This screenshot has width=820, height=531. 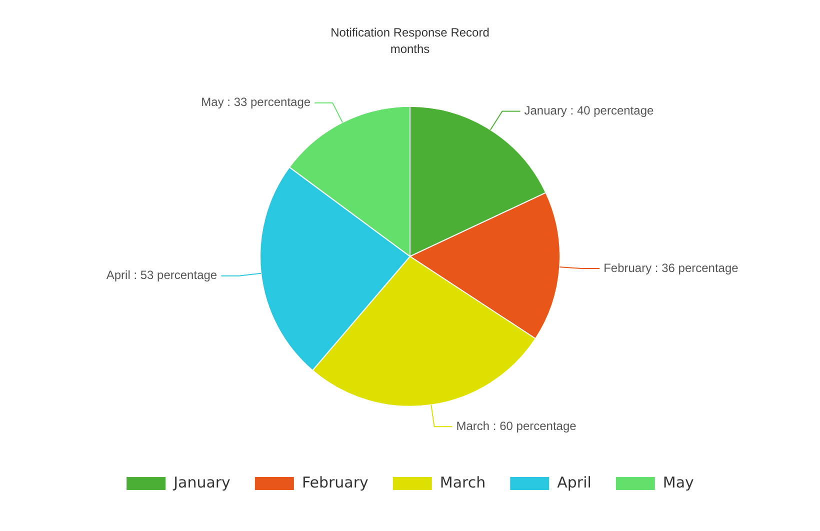 I want to click on chart-title: Notification Response Record, so click(x=410, y=33).